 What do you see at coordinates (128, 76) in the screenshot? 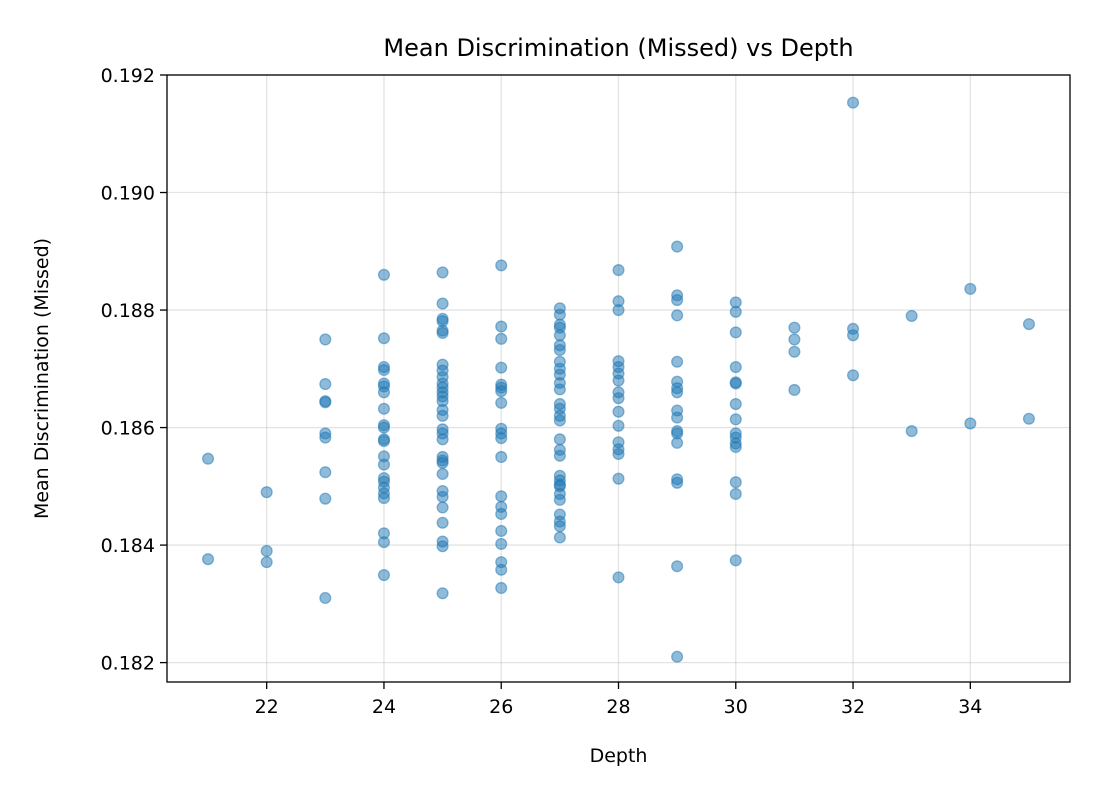
I see `y-tick-label: 0.192` at bounding box center [128, 76].